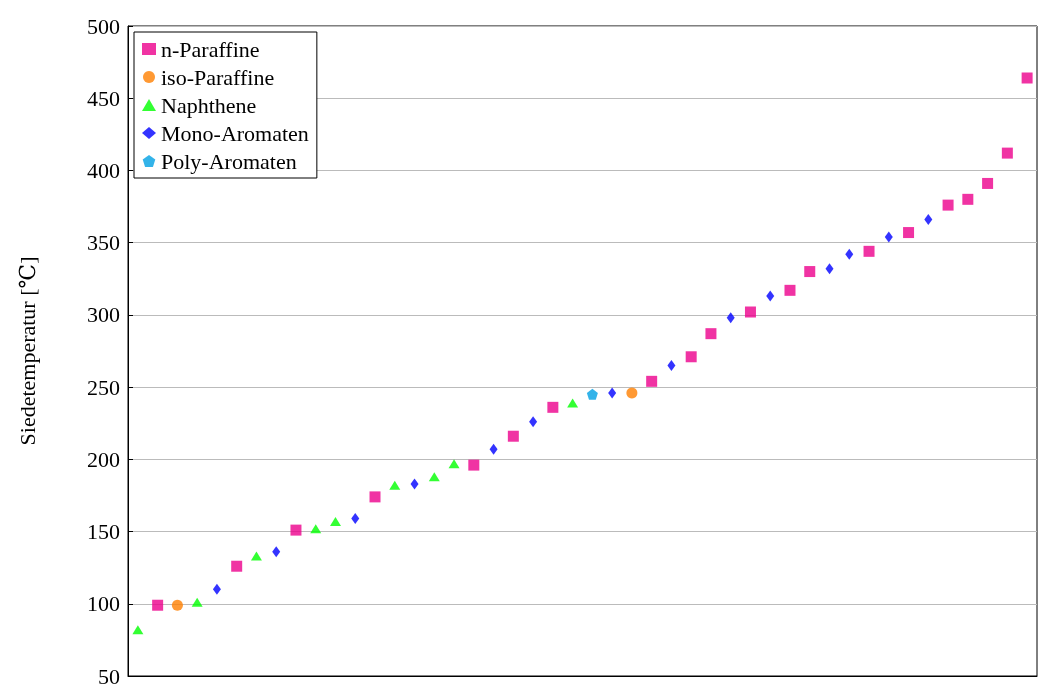  I want to click on y-tick-label: 100, so click(103, 604).